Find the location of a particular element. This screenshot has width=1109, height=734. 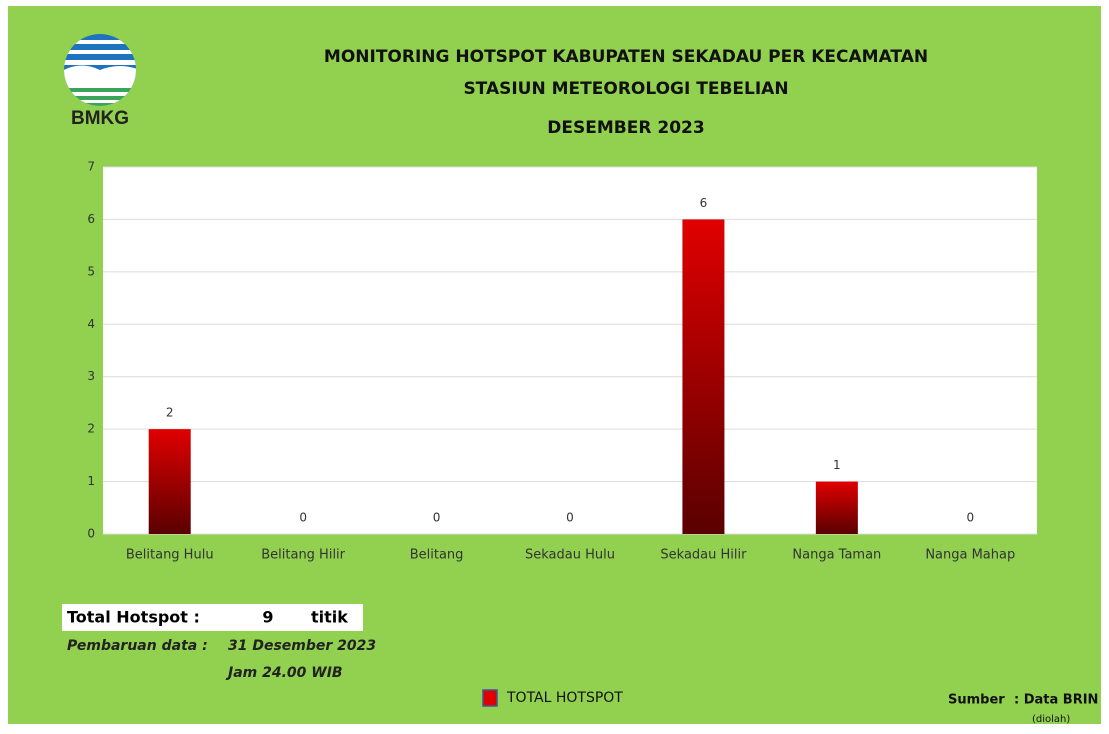

x-tick-label: Sekadau Hilir is located at coordinates (703, 555).